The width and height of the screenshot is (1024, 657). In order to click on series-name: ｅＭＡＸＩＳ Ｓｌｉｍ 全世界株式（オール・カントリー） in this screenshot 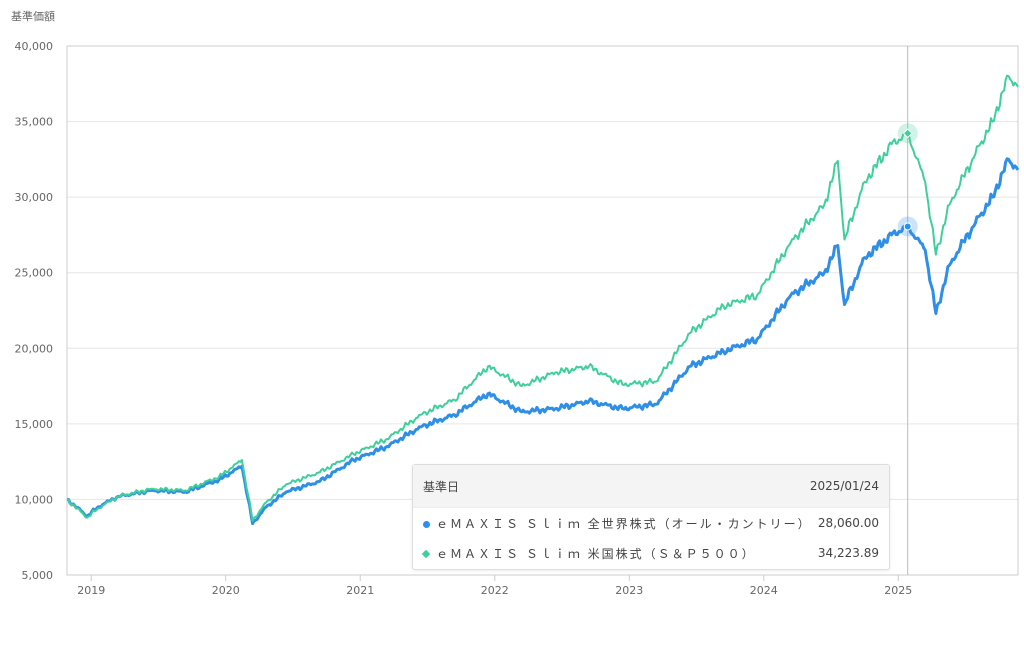, I will do `click(624, 523)`.